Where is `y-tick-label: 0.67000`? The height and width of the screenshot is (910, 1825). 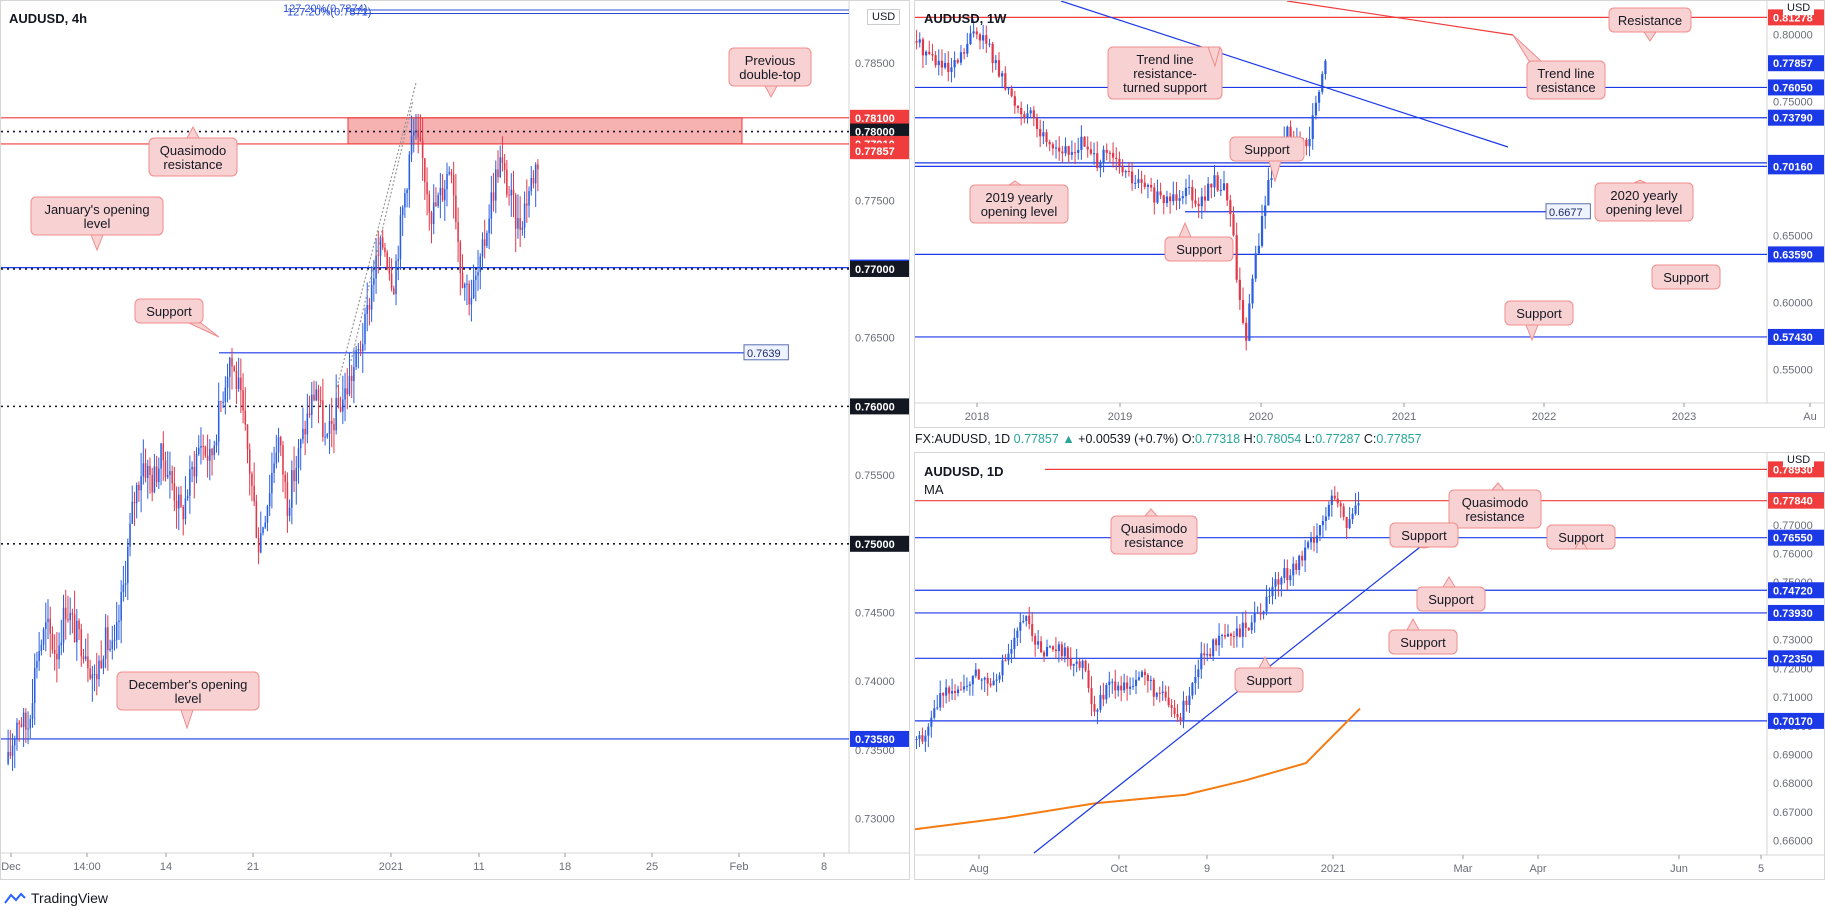 y-tick-label: 0.67000 is located at coordinates (1793, 813).